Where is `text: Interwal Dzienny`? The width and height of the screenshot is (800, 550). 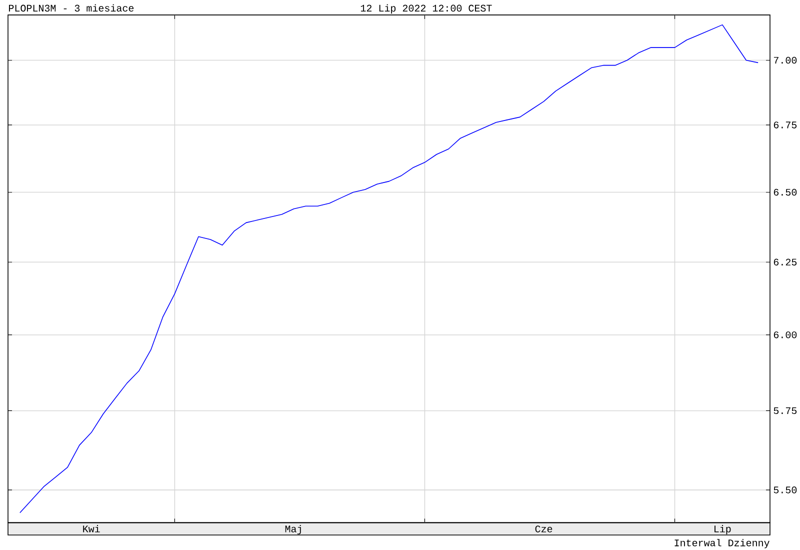
text: Interwal Dzienny is located at coordinates (722, 543).